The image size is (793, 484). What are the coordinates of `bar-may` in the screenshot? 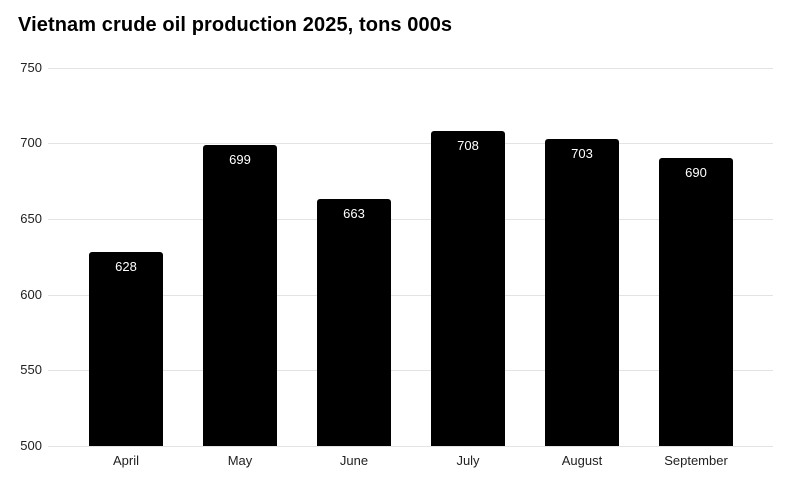 It's located at (240, 295).